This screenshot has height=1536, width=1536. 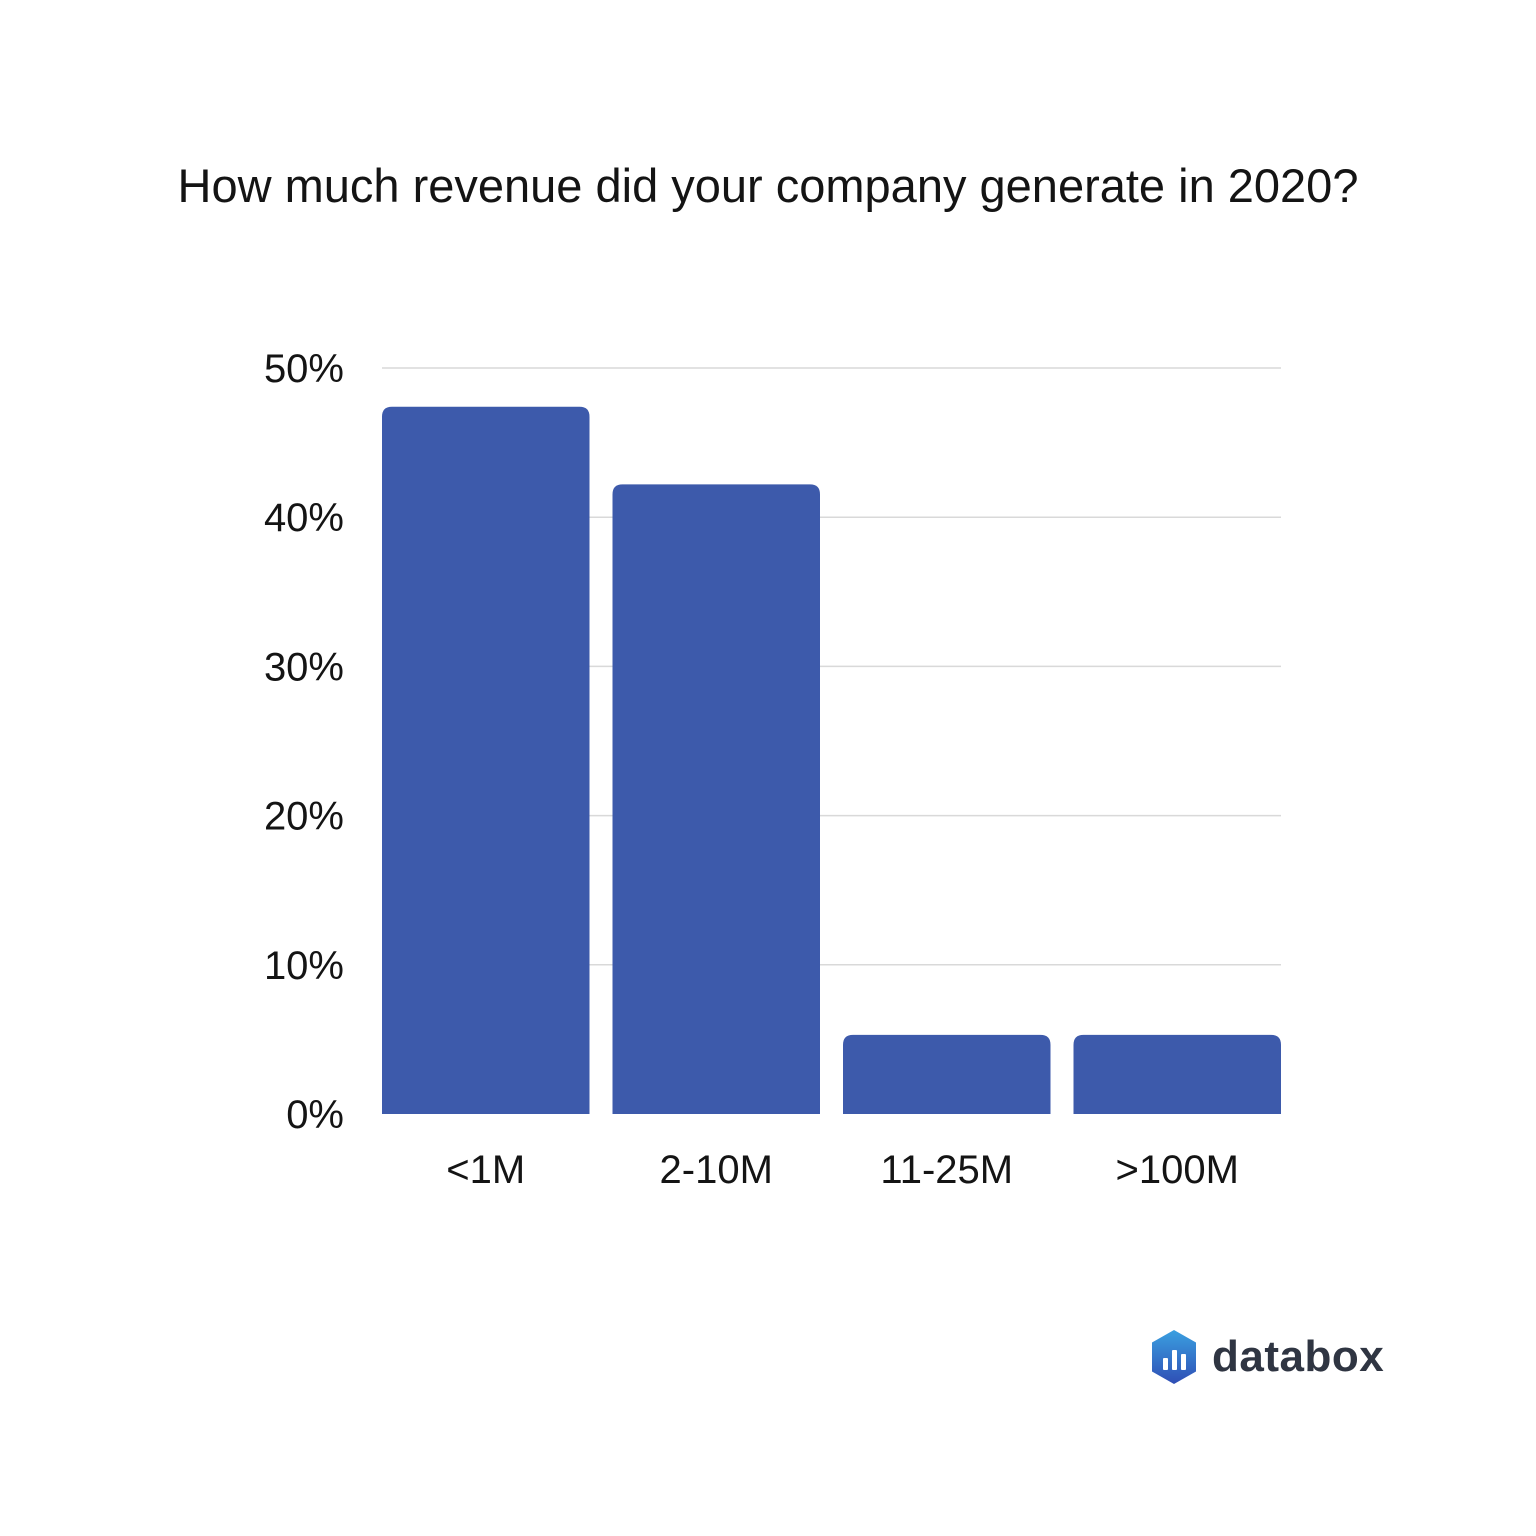 I want to click on x-tick-label: 11-25M, so click(x=946, y=1170).